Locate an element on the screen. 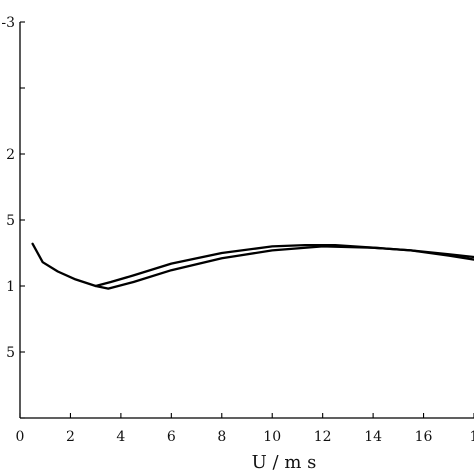 The width and height of the screenshot is (474, 474). y-tick-label: -3 is located at coordinates (8, 23).